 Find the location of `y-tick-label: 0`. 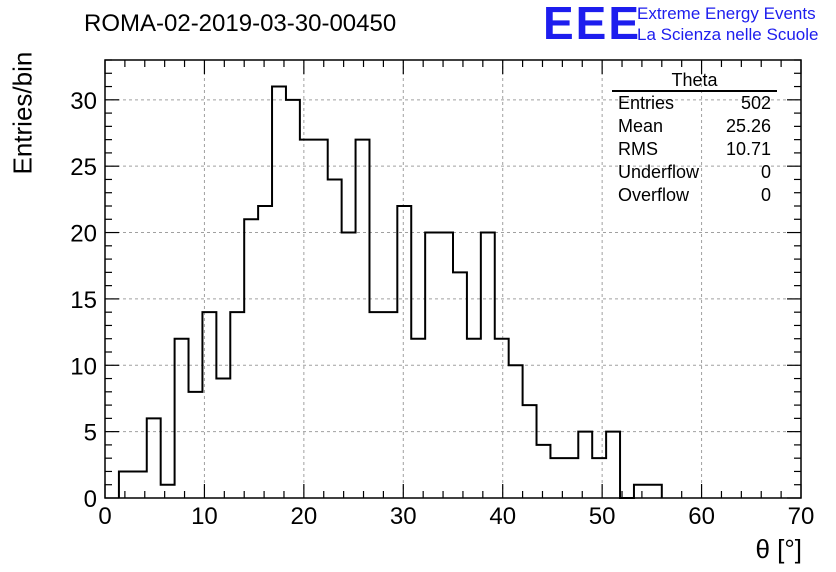

y-tick-label: 0 is located at coordinates (90, 499).